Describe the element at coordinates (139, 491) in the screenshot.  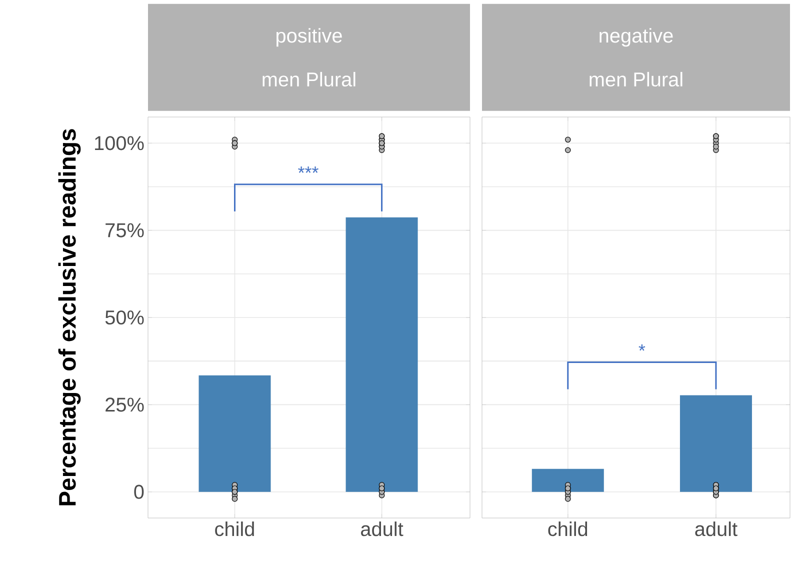
I see `y-tick-label: 0` at that location.